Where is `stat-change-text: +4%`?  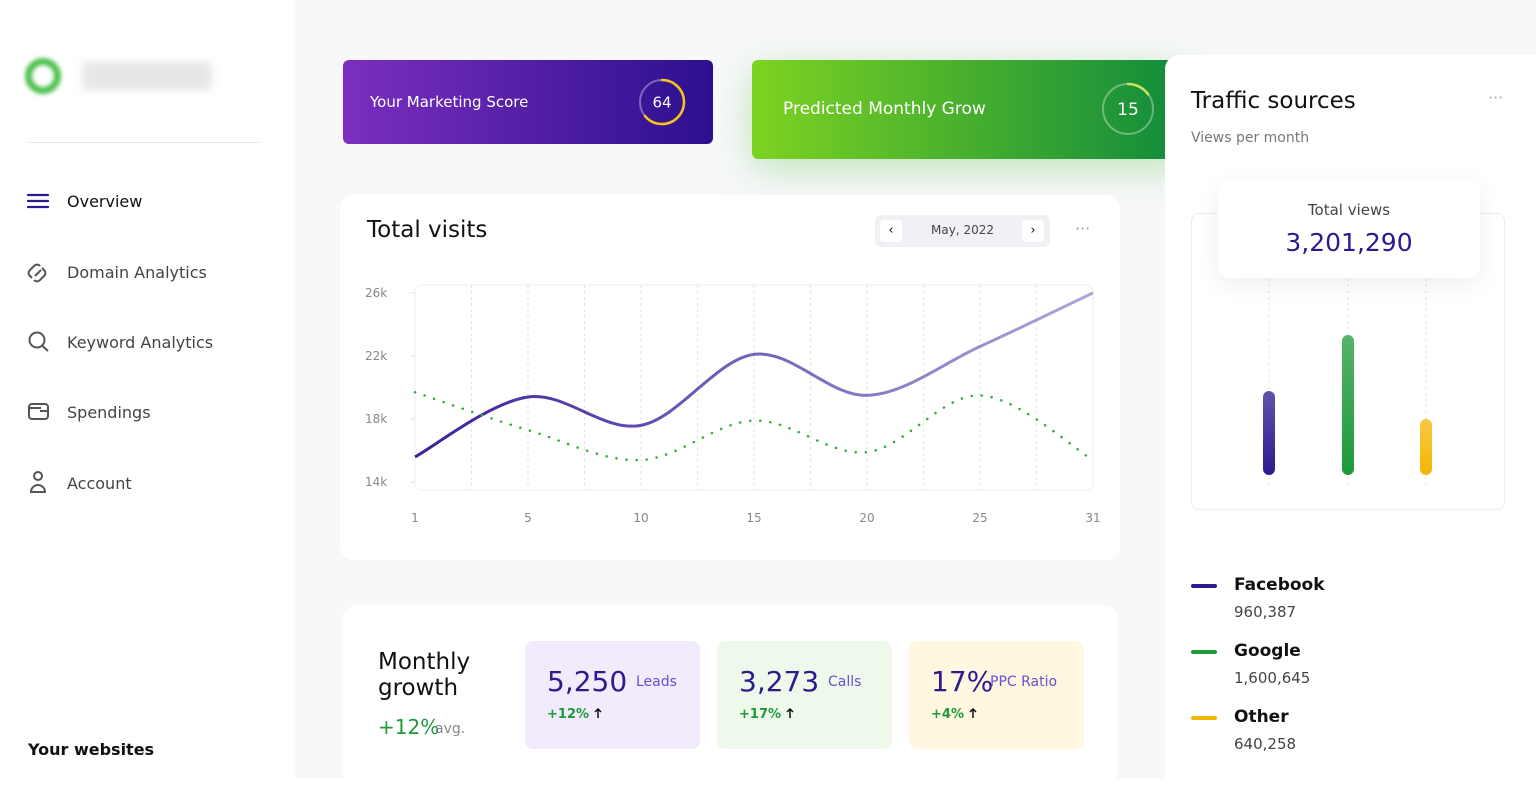
stat-change-text: +4% is located at coordinates (947, 714).